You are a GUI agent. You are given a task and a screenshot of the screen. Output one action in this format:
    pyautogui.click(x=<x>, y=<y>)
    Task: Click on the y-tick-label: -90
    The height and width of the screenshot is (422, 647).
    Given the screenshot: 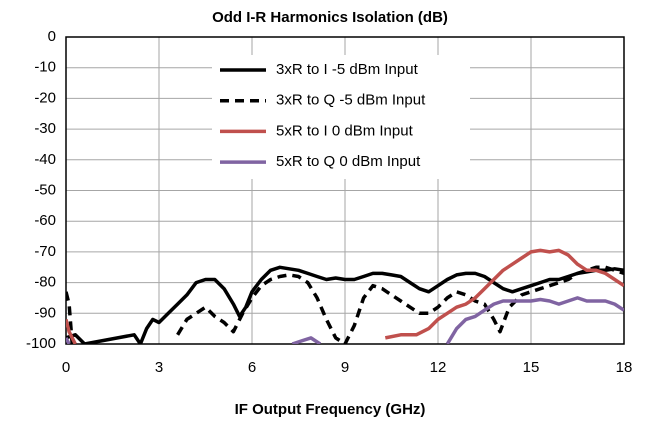 What is the action you would take?
    pyautogui.click(x=45, y=312)
    